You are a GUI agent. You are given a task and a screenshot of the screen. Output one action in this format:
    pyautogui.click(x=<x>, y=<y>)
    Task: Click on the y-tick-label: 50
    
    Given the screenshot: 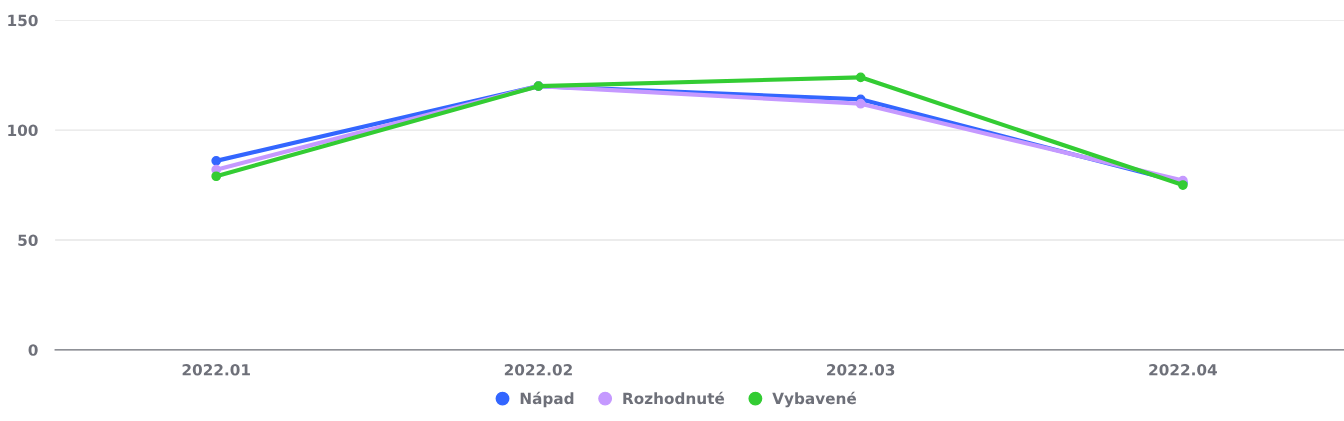 What is the action you would take?
    pyautogui.click(x=28, y=240)
    